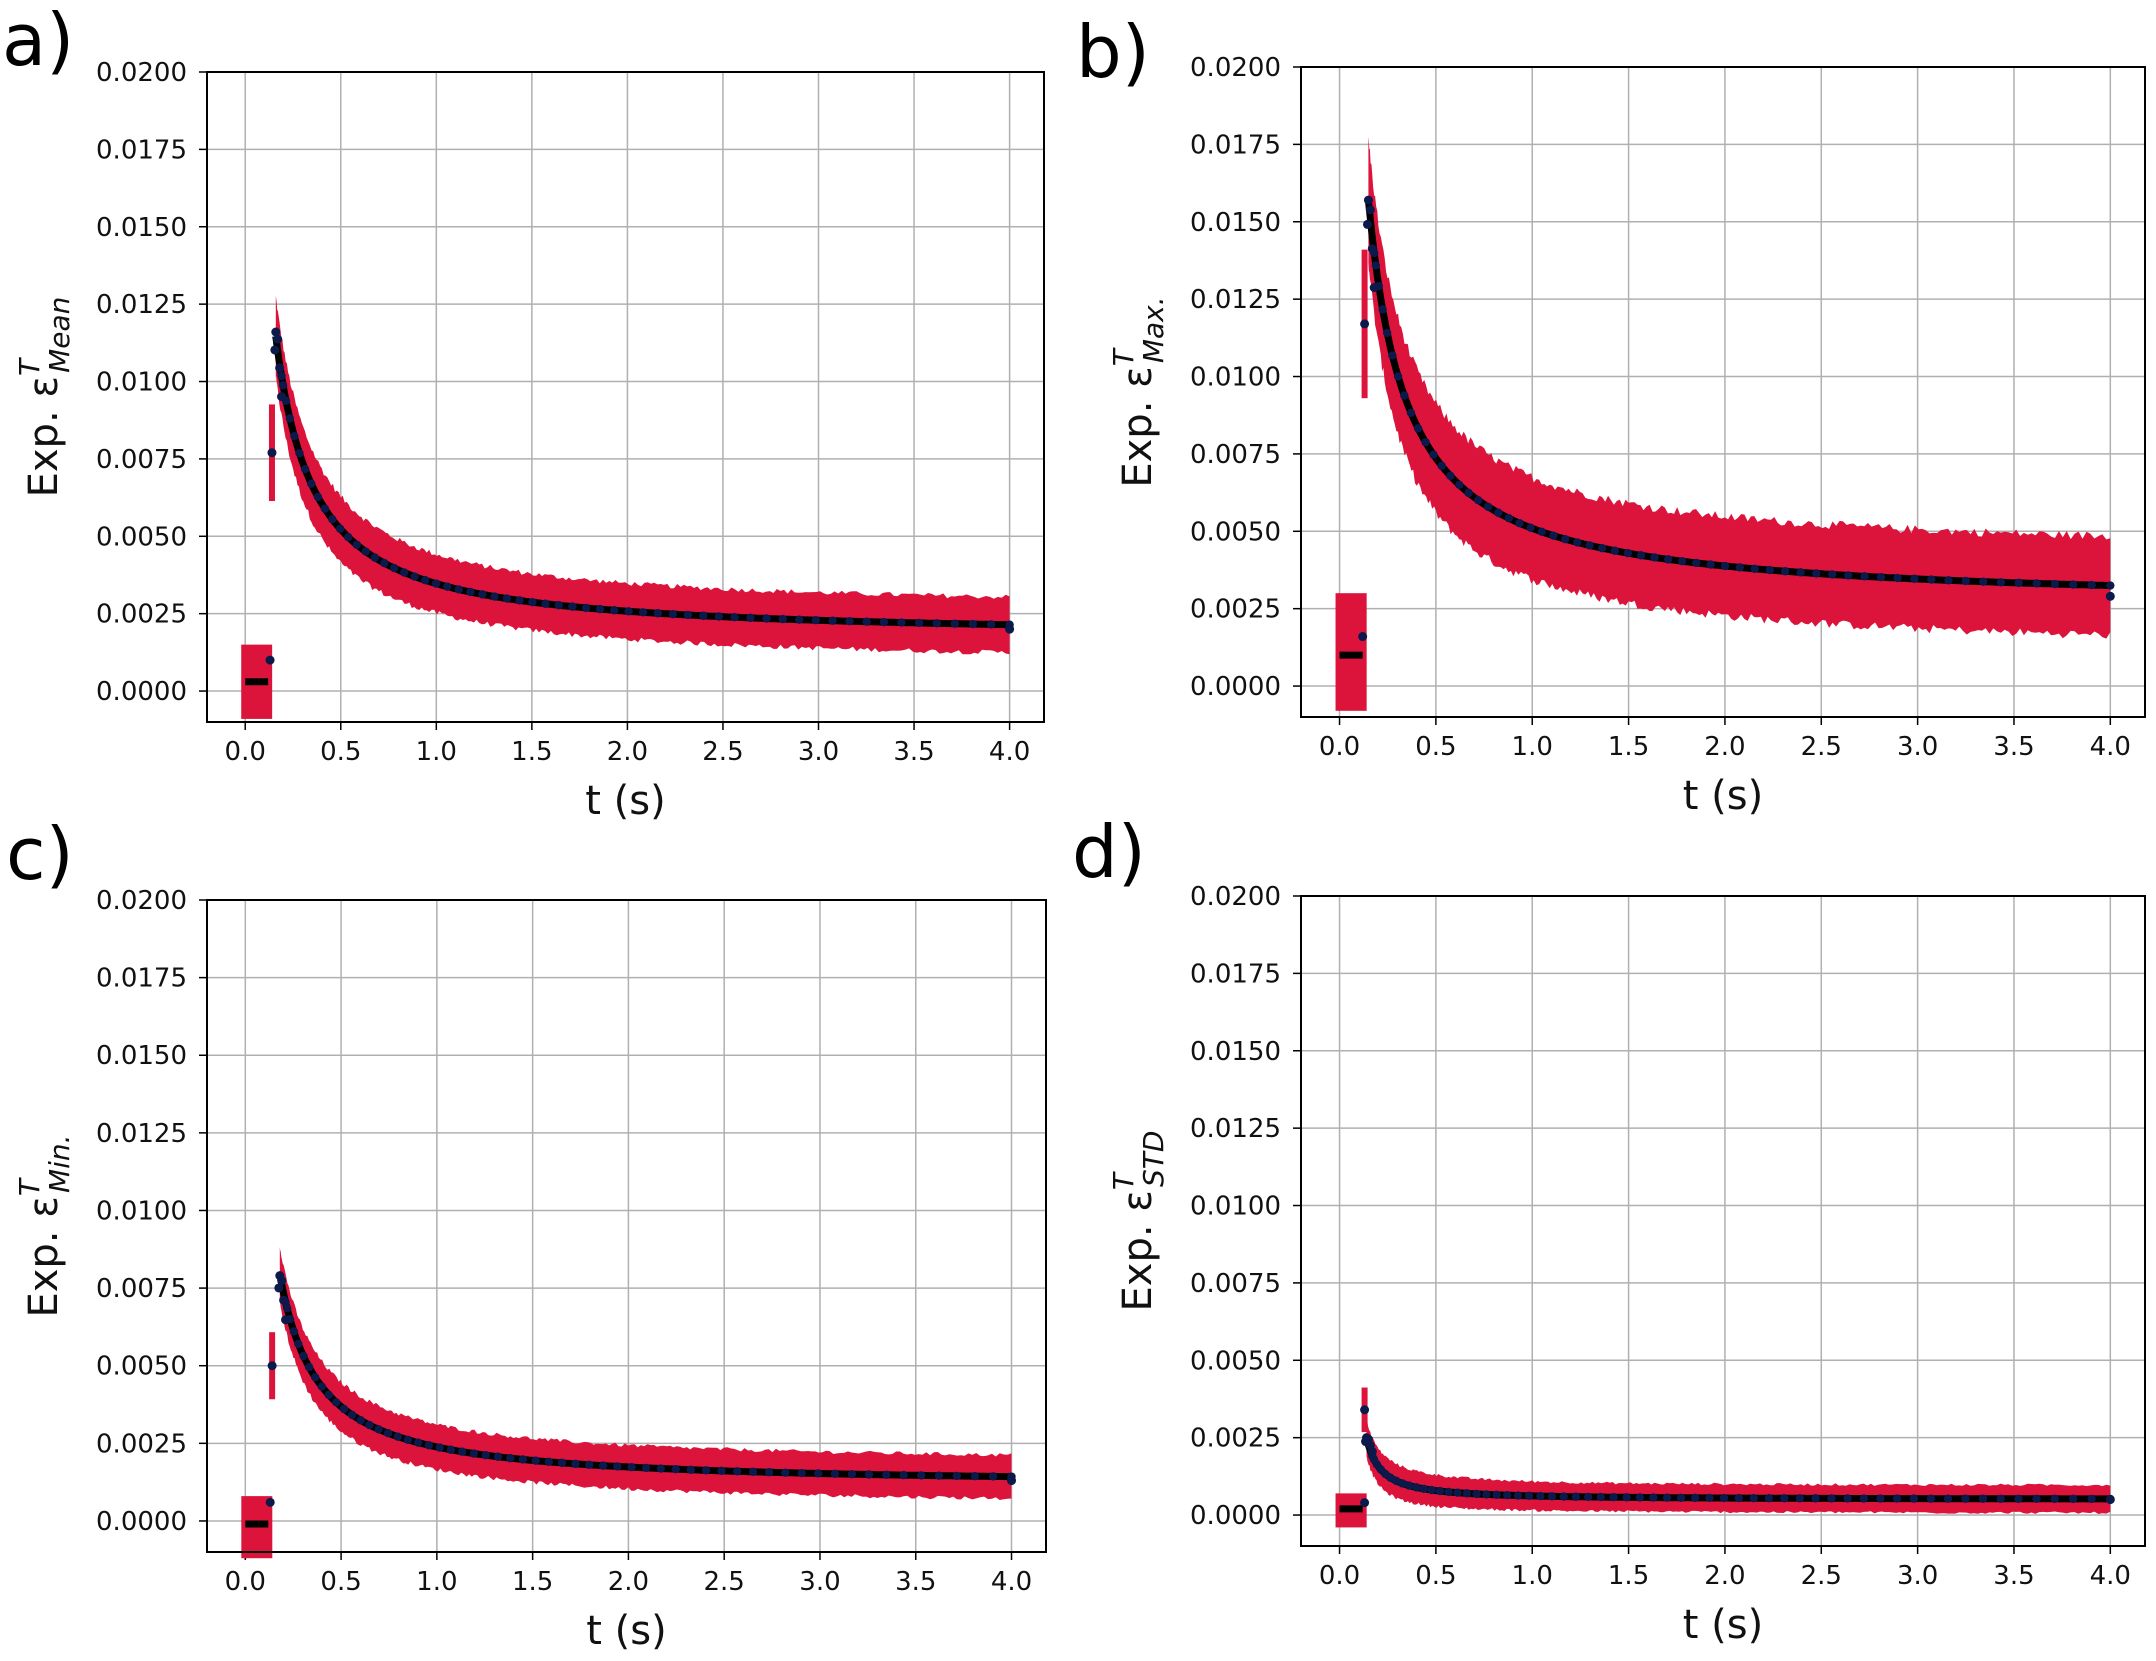 Image resolution: width=2156 pixels, height=1661 pixels. Describe the element at coordinates (1723, 1625) in the screenshot. I see `x-axis-label: t (s)` at that location.